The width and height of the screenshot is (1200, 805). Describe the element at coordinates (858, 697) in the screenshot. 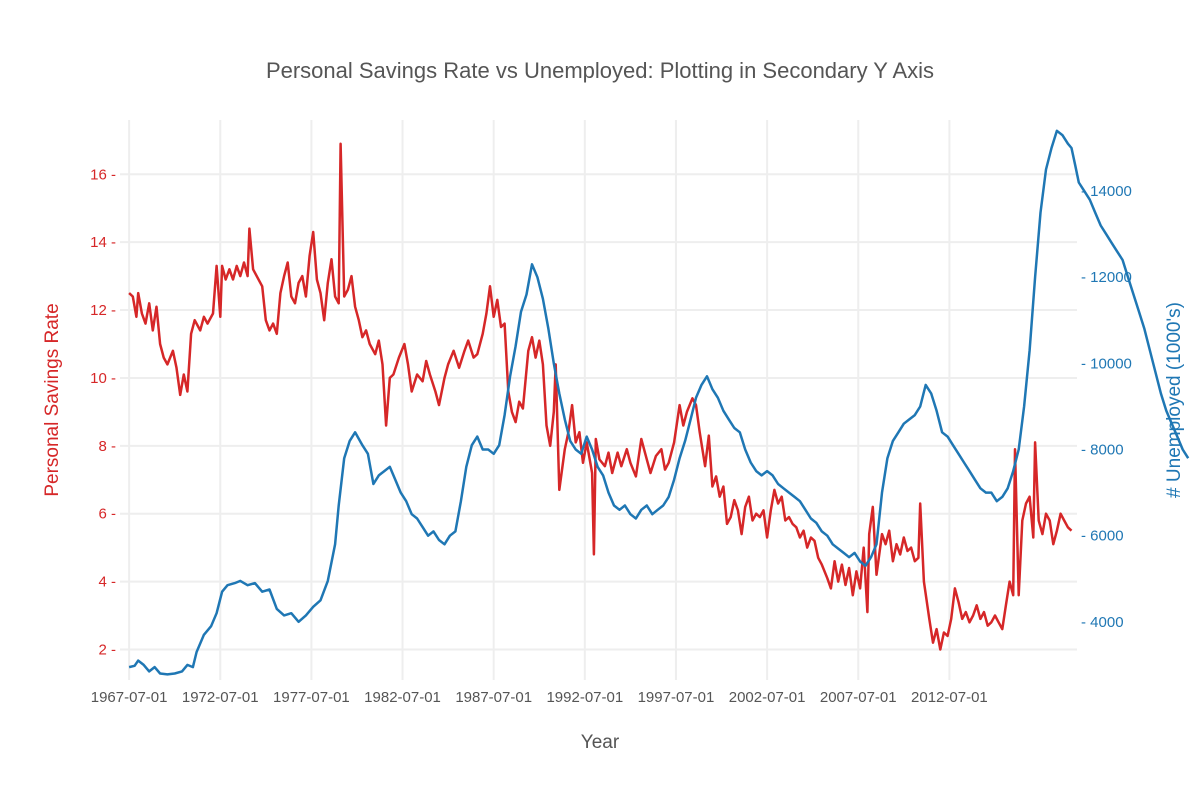

I see `x-tick-label: 2007-07-01` at that location.